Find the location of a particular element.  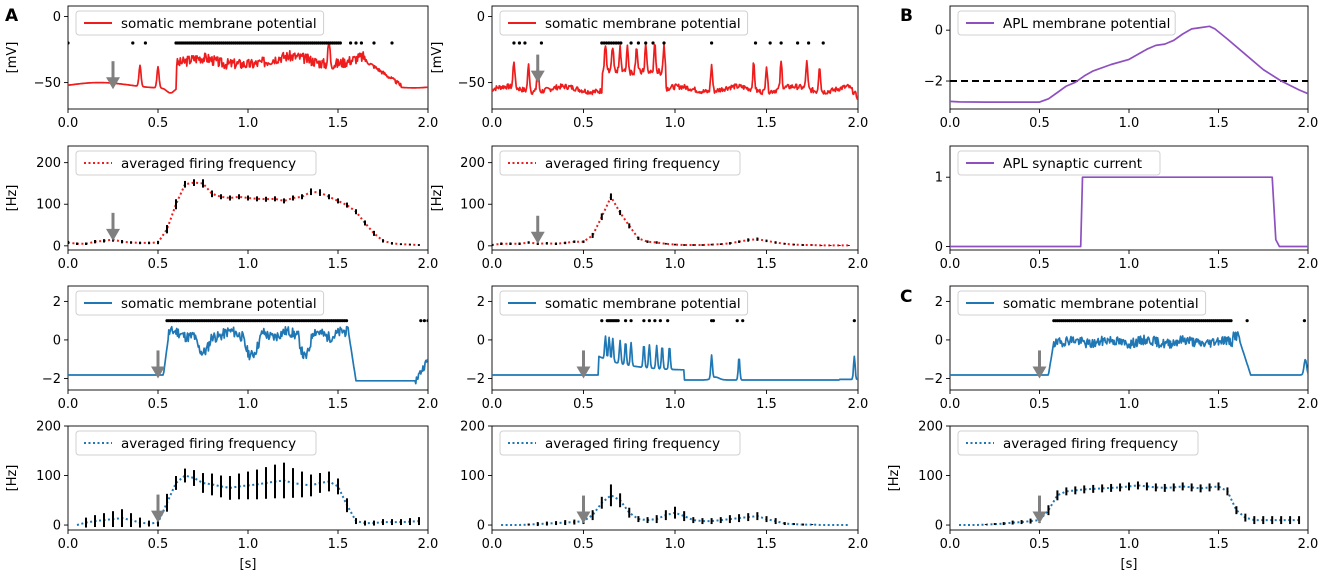

chart-b2: 0.0 0.5 1.0 1.5 2.0 0 1 APL synaptic current is located at coordinates (1126, 208).